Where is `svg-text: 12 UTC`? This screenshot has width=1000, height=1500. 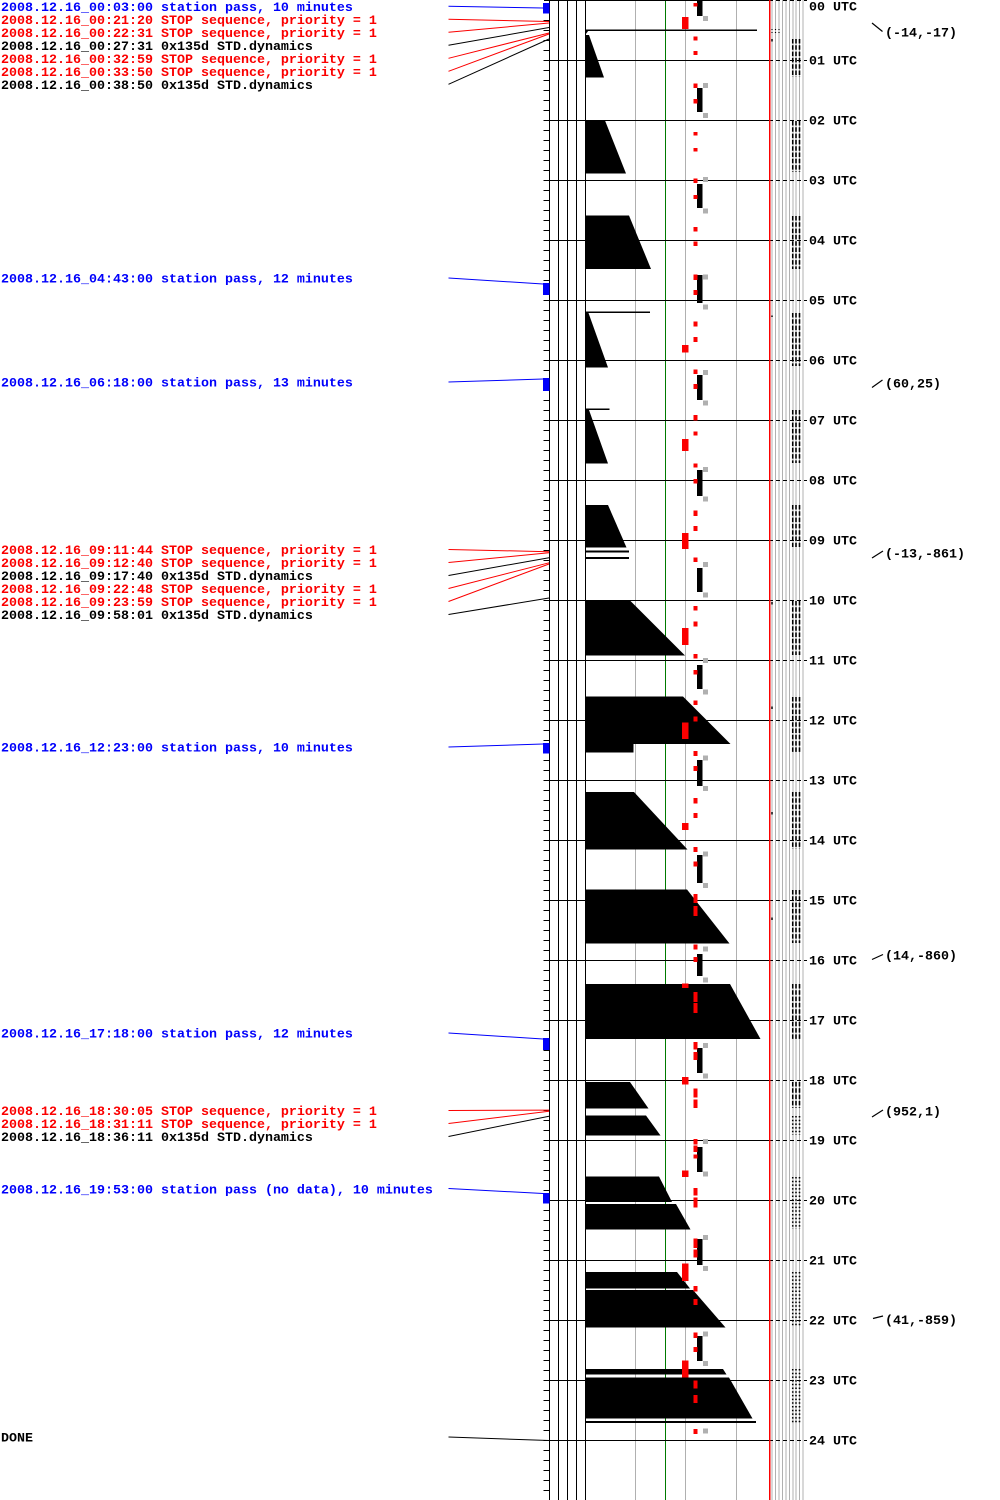
svg-text: 12 UTC is located at coordinates (833, 722).